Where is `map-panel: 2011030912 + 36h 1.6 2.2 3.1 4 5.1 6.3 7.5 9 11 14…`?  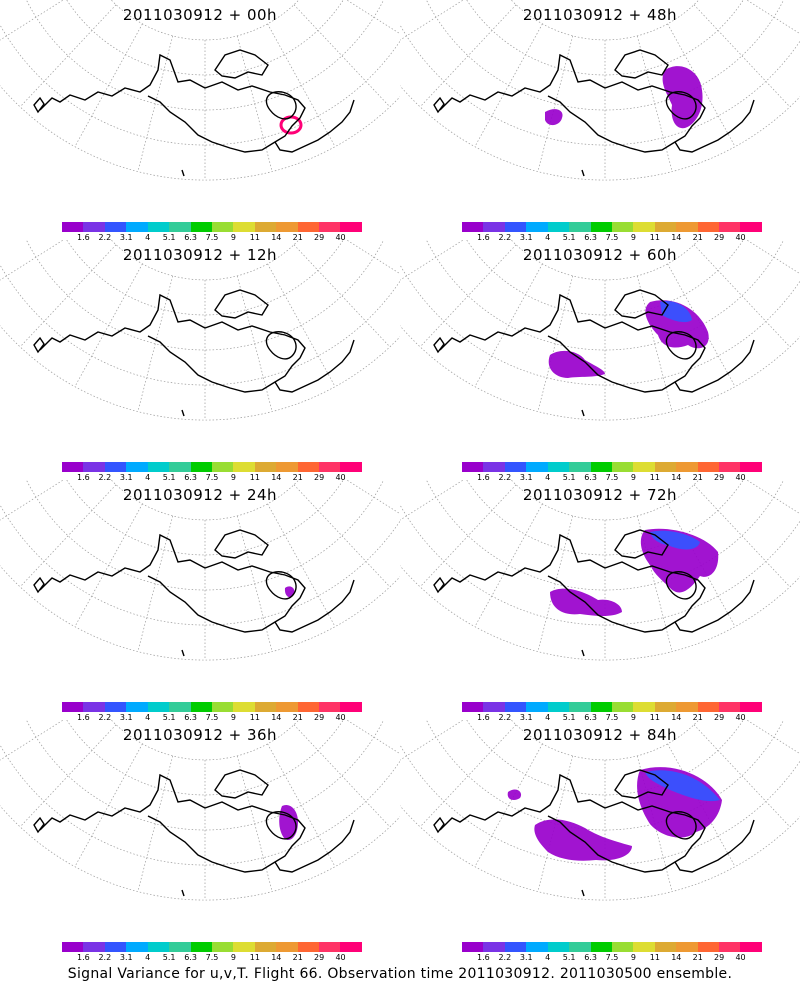
map-panel: 2011030912 + 36h 1.6 2.2 3.1 4 5.1 6.3 7.5 9 11 14… is located at coordinates (200, 841).